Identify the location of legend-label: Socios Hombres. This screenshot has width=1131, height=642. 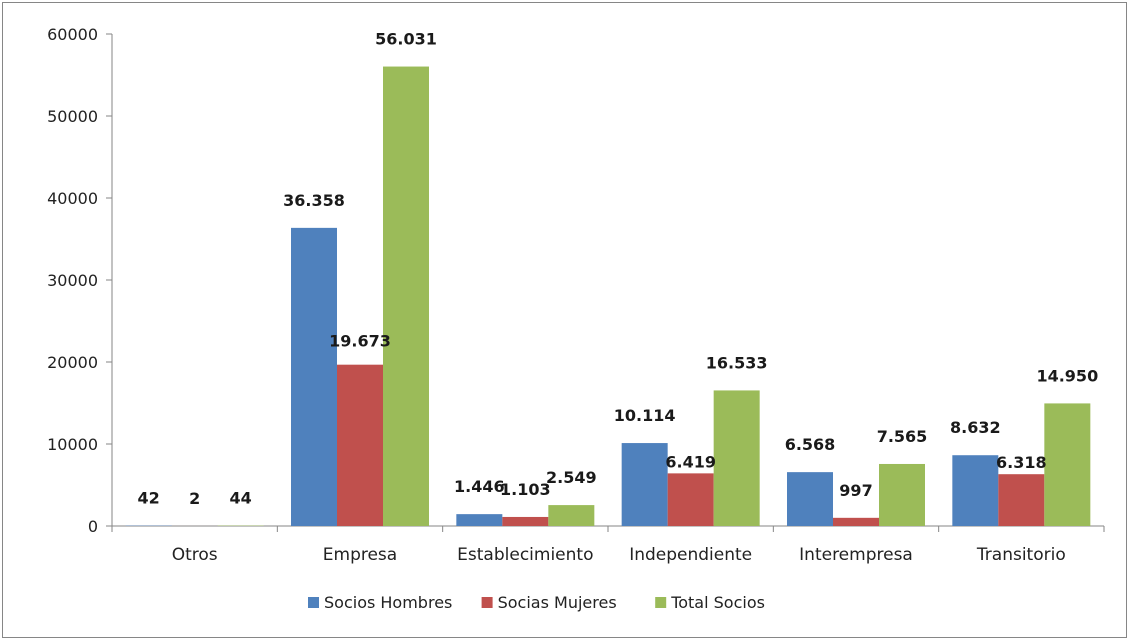
(388, 602).